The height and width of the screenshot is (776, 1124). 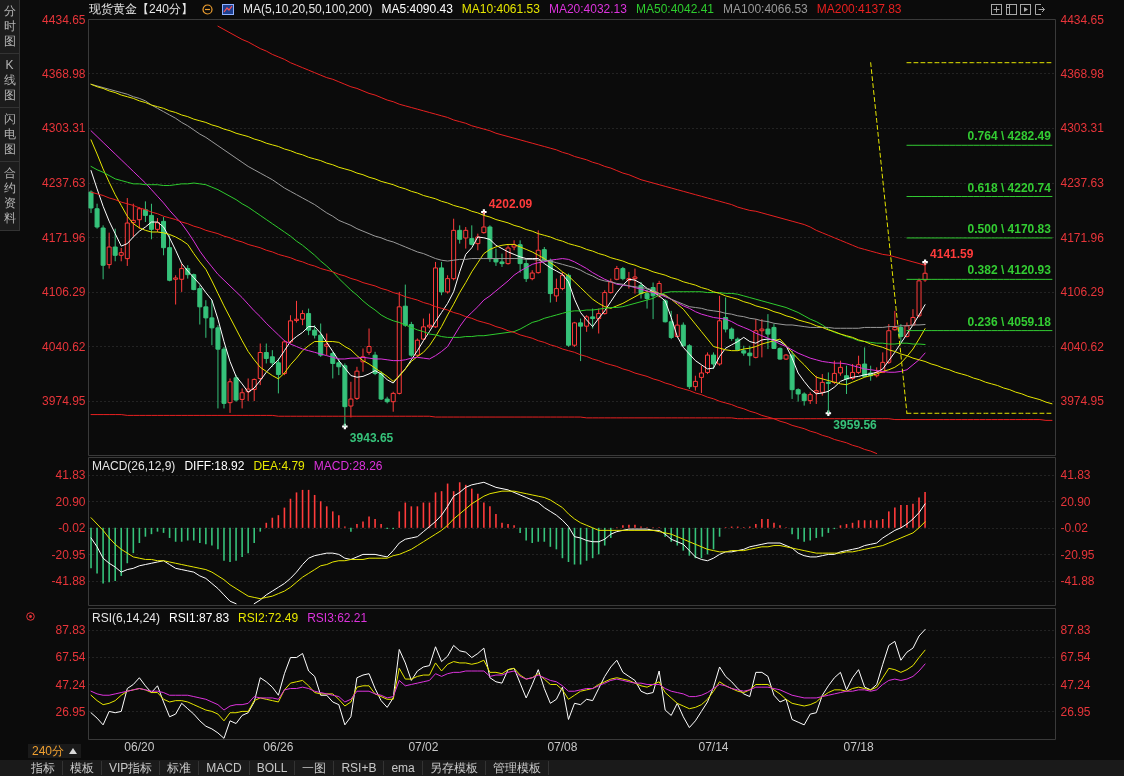 What do you see at coordinates (70, 630) in the screenshot?
I see `y-tick-label: 87.83` at bounding box center [70, 630].